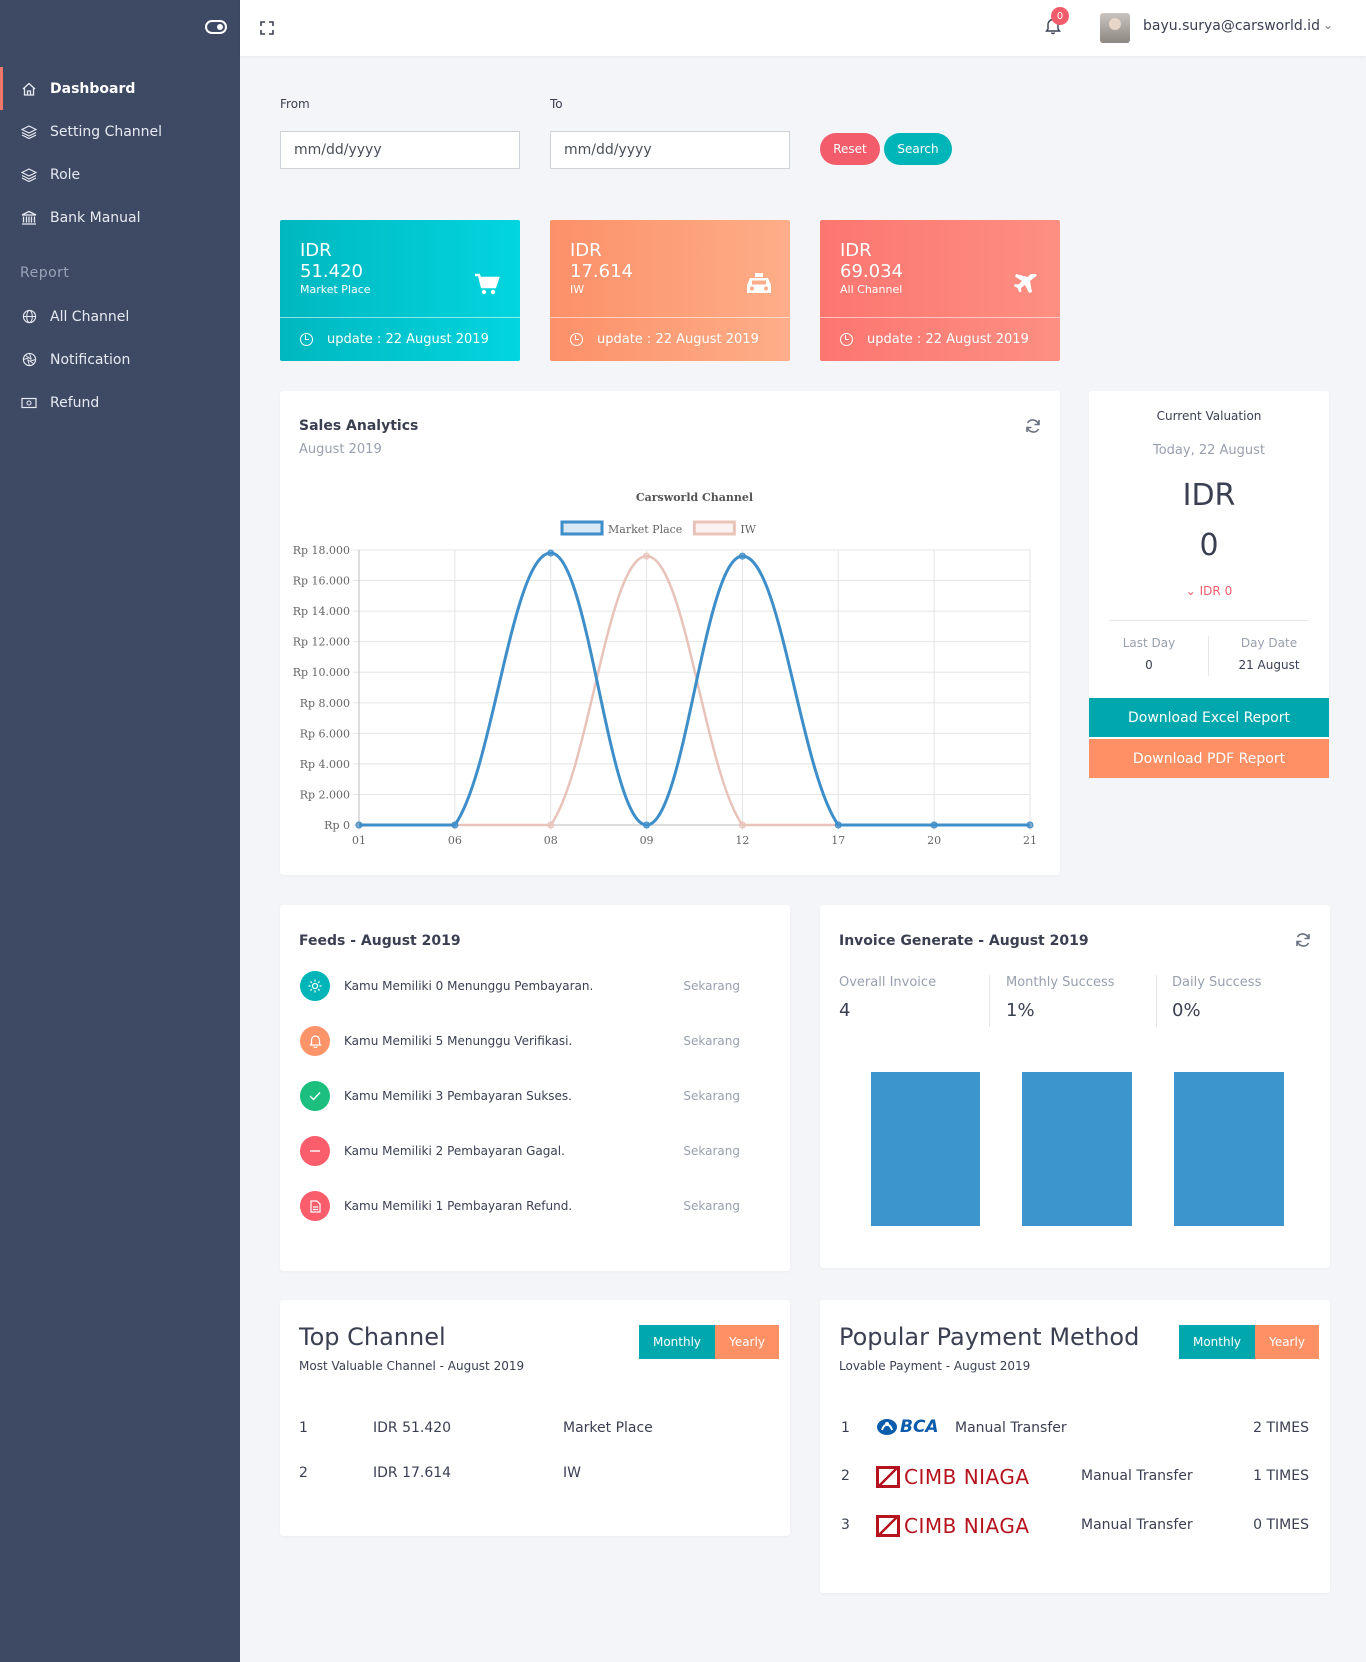  What do you see at coordinates (742, 840) in the screenshot?
I see `x-tick-label: 12` at bounding box center [742, 840].